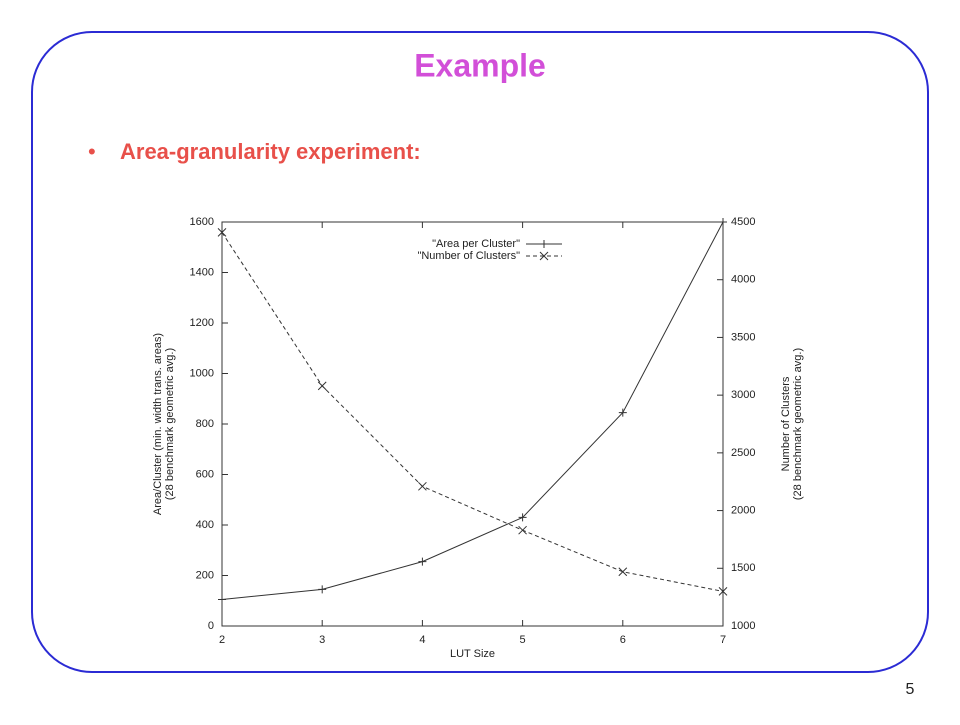 Image resolution: width=960 pixels, height=725 pixels. What do you see at coordinates (743, 453) in the screenshot?
I see `y2-tick-label: 2500` at bounding box center [743, 453].